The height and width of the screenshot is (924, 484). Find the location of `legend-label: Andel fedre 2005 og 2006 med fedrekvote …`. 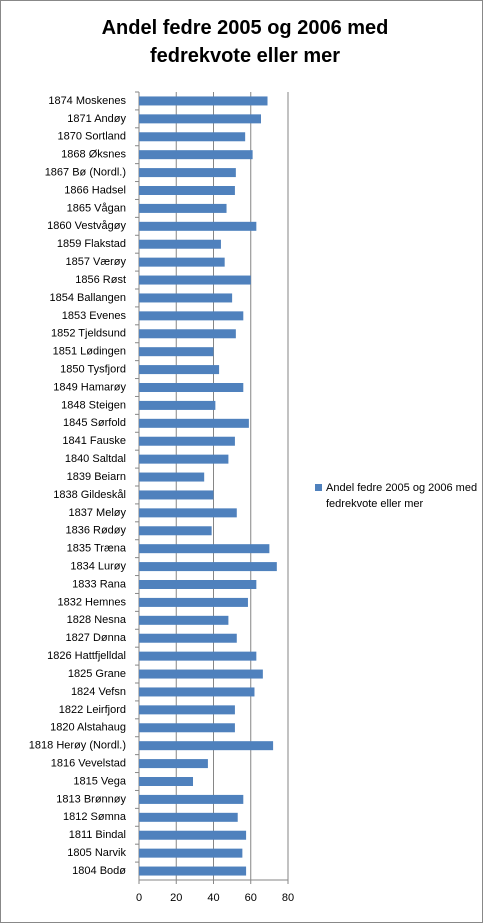

legend-label: Andel fedre 2005 og 2006 med fedrekvote … is located at coordinates (402, 496).